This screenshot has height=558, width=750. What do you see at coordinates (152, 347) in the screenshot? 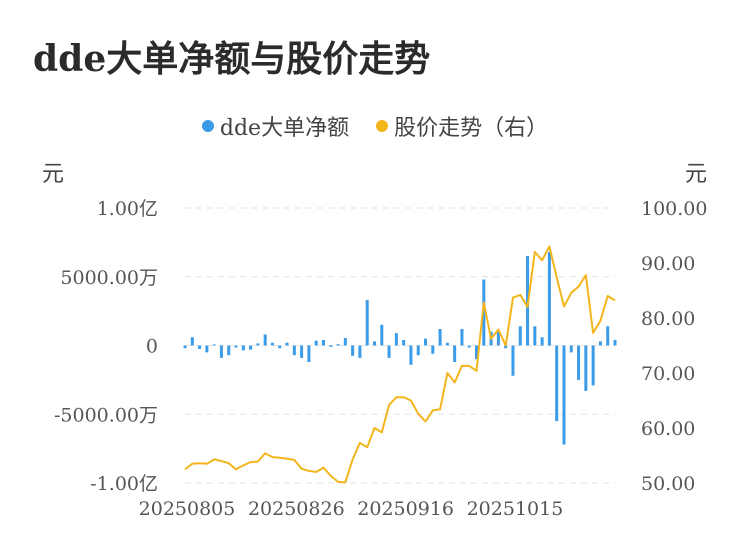
I see `left-tick-label: 0` at bounding box center [152, 347].